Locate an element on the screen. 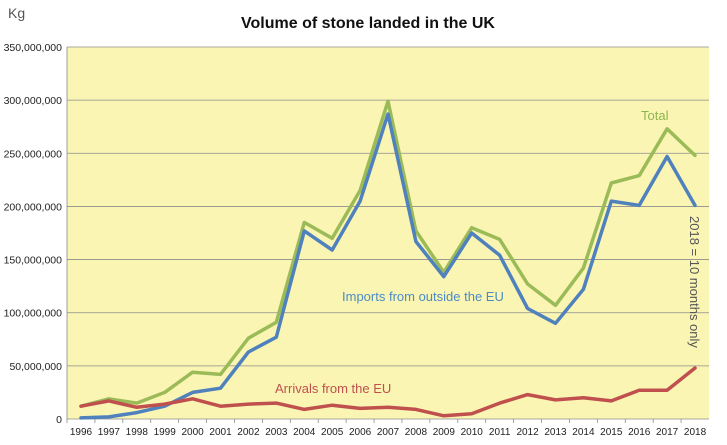 Image resolution: width=727 pixels, height=445 pixels. y-tick-label: 250,000,000 is located at coordinates (33, 154).